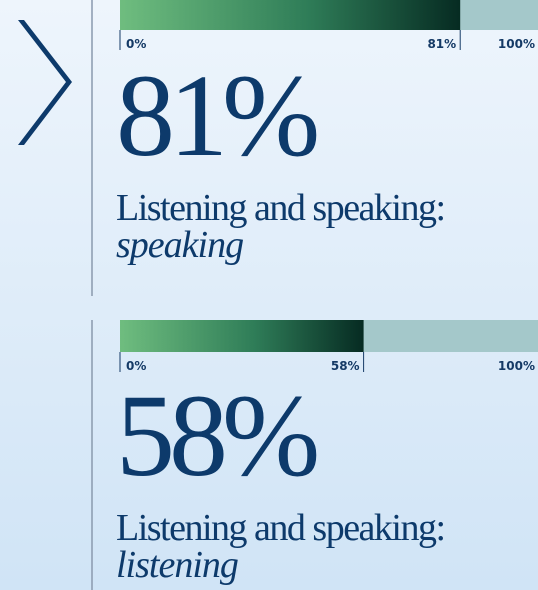 This screenshot has height=590, width=538. Describe the element at coordinates (177, 565) in the screenshot. I see `sublabel: listening` at that location.